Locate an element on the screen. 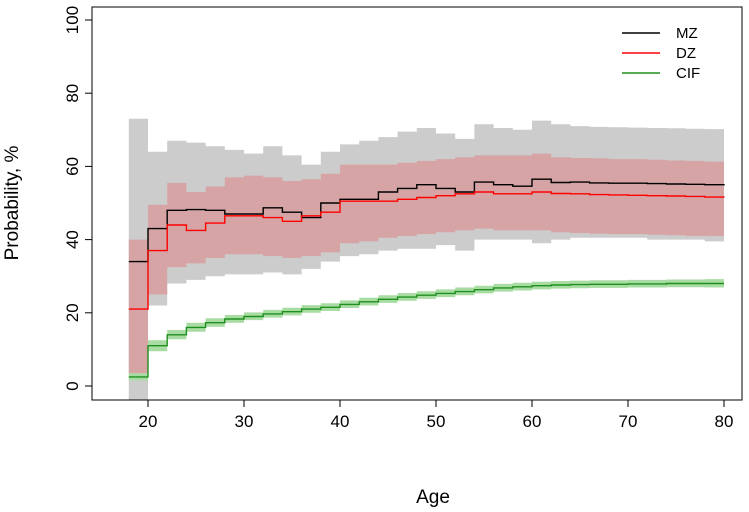  y-axis-label: Probability, % is located at coordinates (12, 203).